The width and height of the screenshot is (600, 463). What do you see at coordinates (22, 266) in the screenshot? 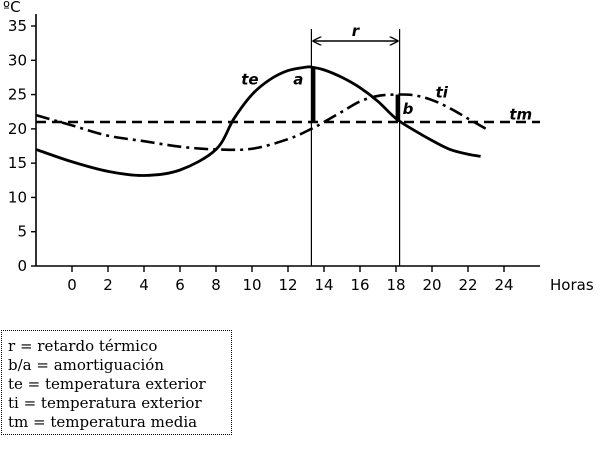
I see `y-tick-label: 0` at bounding box center [22, 266].